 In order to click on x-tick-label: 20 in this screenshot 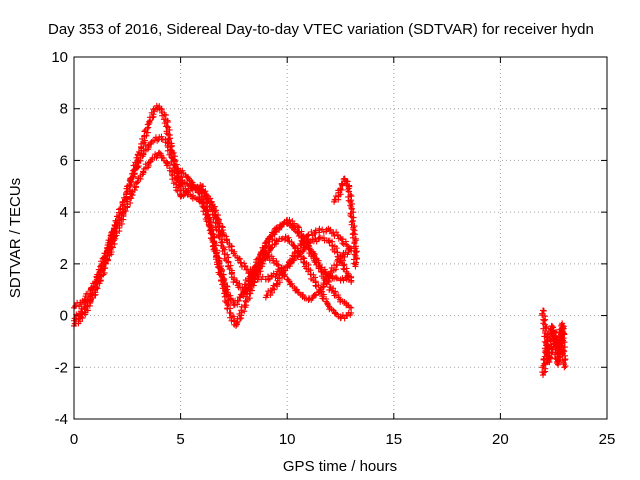, I will do `click(500, 439)`.